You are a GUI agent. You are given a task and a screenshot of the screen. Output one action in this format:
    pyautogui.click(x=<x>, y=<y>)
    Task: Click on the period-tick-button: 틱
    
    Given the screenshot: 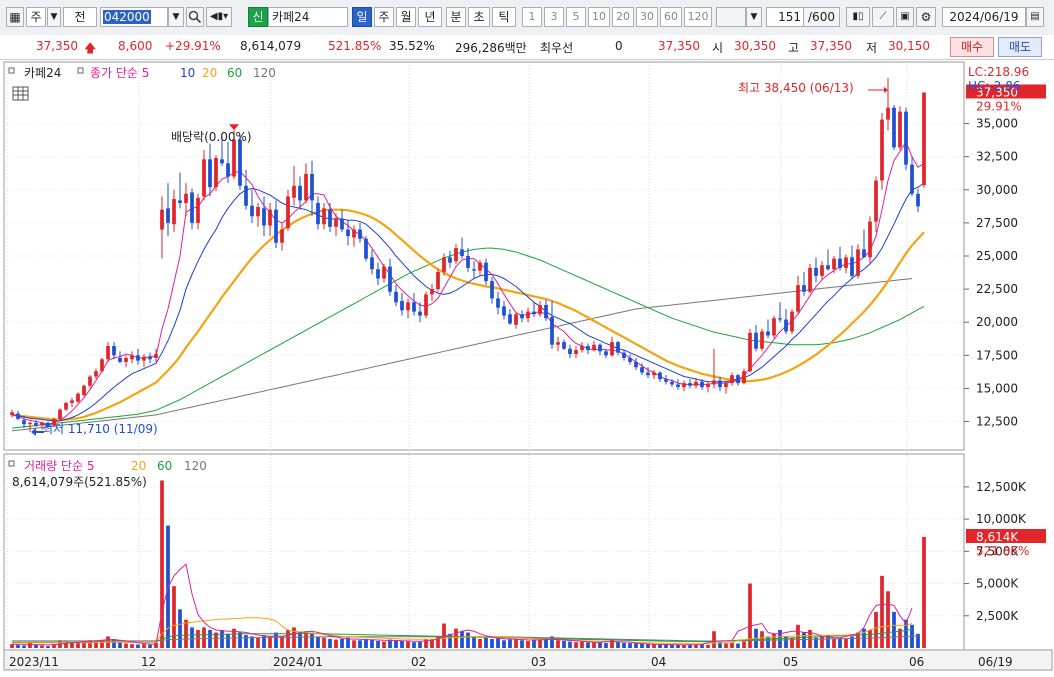 What is the action you would take?
    pyautogui.click(x=504, y=17)
    